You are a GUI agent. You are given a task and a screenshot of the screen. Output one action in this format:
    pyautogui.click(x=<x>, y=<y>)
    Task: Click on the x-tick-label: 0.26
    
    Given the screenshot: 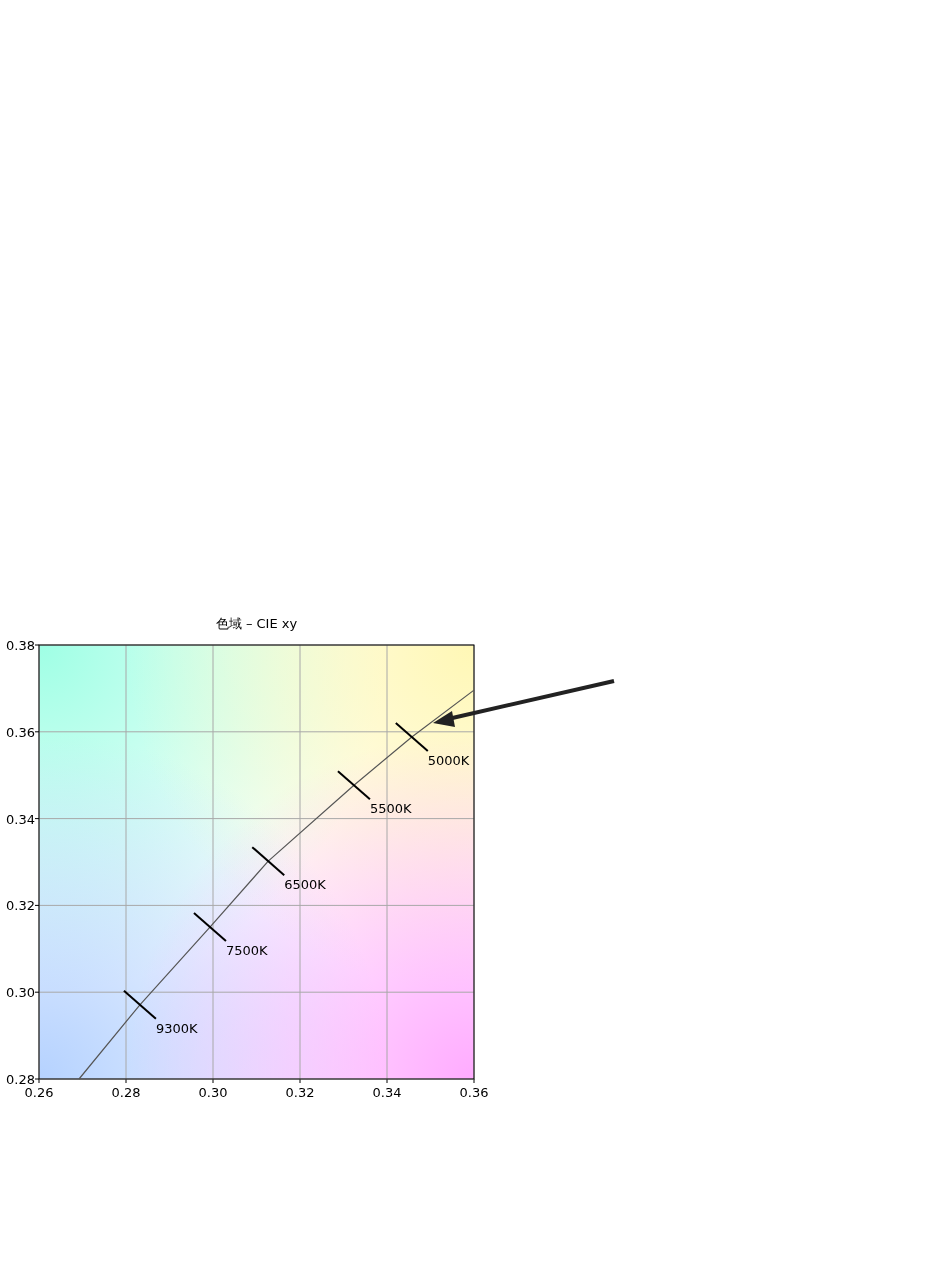 What is the action you would take?
    pyautogui.click(x=39, y=1092)
    